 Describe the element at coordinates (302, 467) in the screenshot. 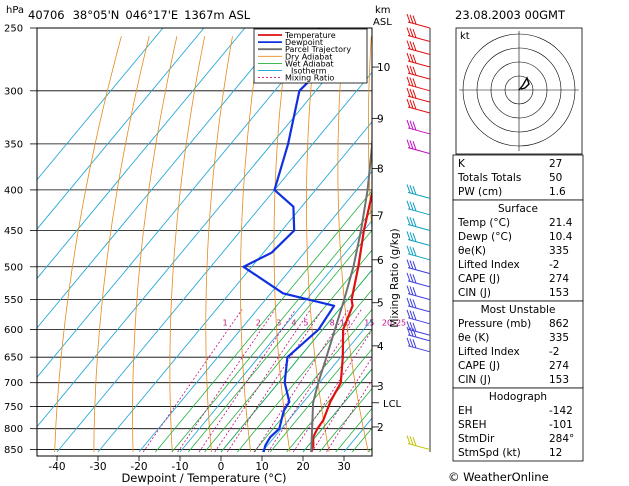

I see `x-tick-label-20: 20` at that location.